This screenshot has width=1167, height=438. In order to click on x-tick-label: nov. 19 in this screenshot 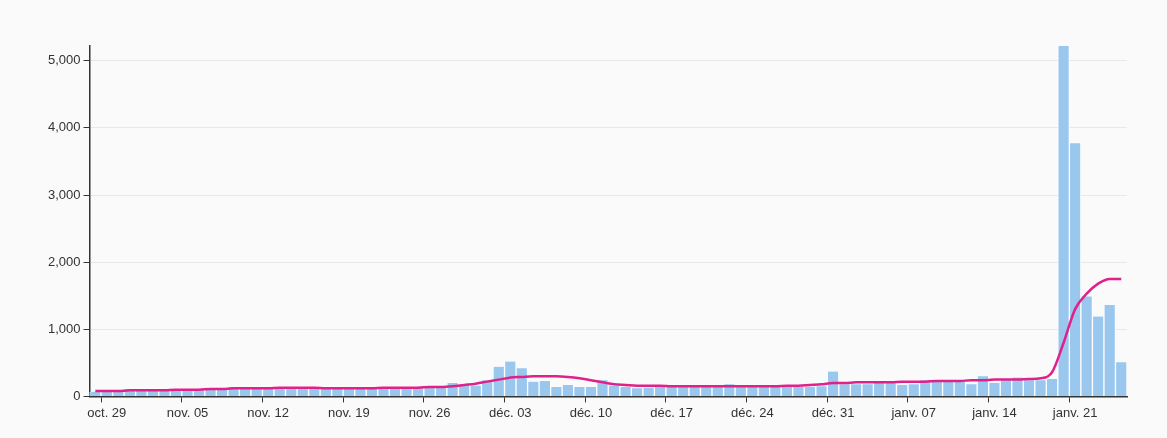, I will do `click(349, 412)`.